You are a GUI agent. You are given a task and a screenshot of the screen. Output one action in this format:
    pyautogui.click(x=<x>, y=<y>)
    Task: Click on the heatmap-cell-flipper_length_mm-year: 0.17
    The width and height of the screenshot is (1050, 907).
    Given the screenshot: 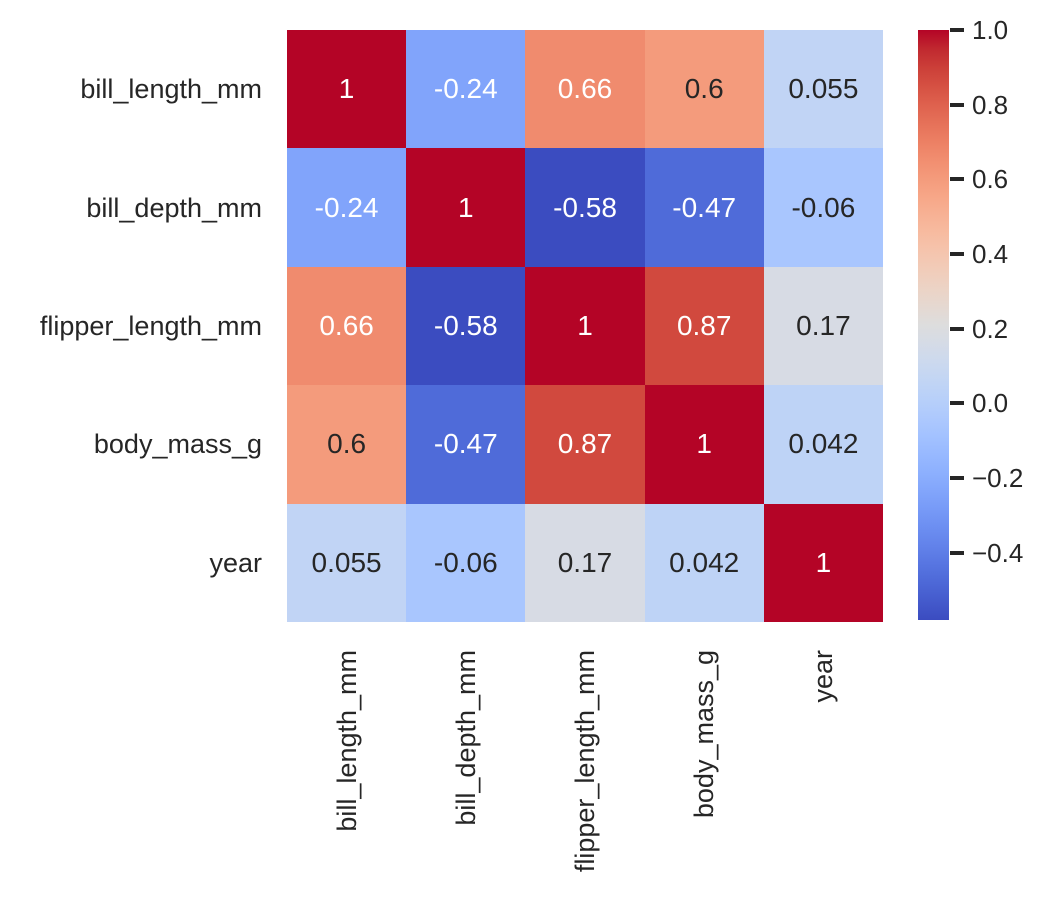 What is the action you would take?
    pyautogui.click(x=823, y=326)
    